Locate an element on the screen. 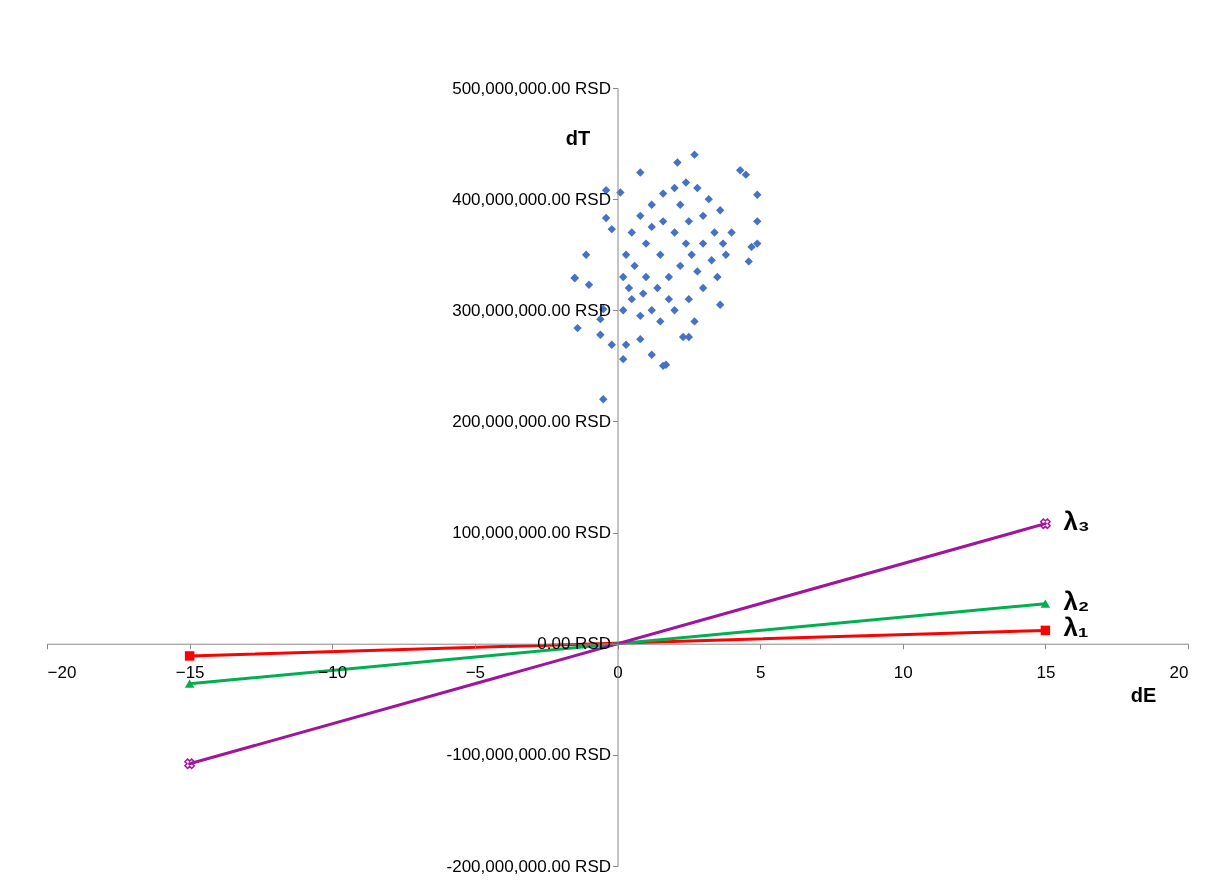 The image size is (1209, 883). y-tick-label: 300,000,000.00 RSD is located at coordinates (531, 310).